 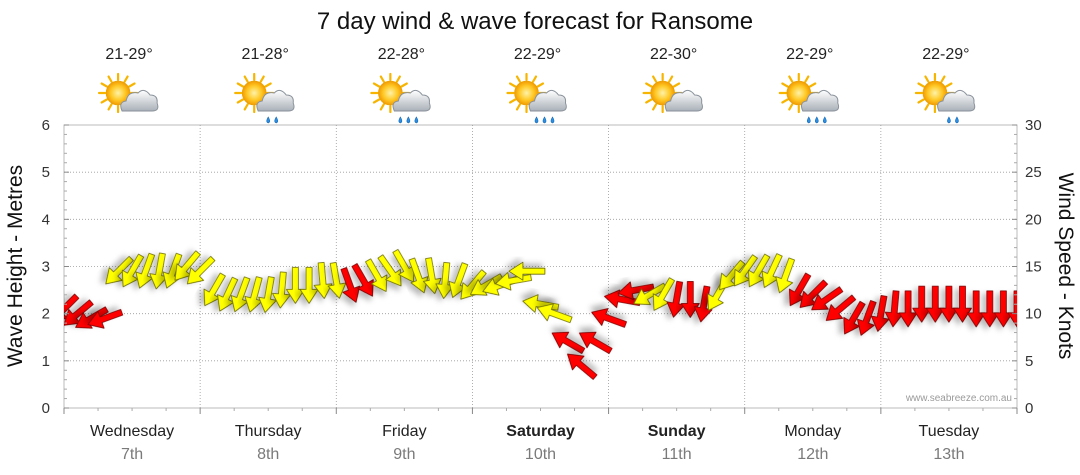 I want to click on right-tick-label: 25, so click(x=1033, y=172).